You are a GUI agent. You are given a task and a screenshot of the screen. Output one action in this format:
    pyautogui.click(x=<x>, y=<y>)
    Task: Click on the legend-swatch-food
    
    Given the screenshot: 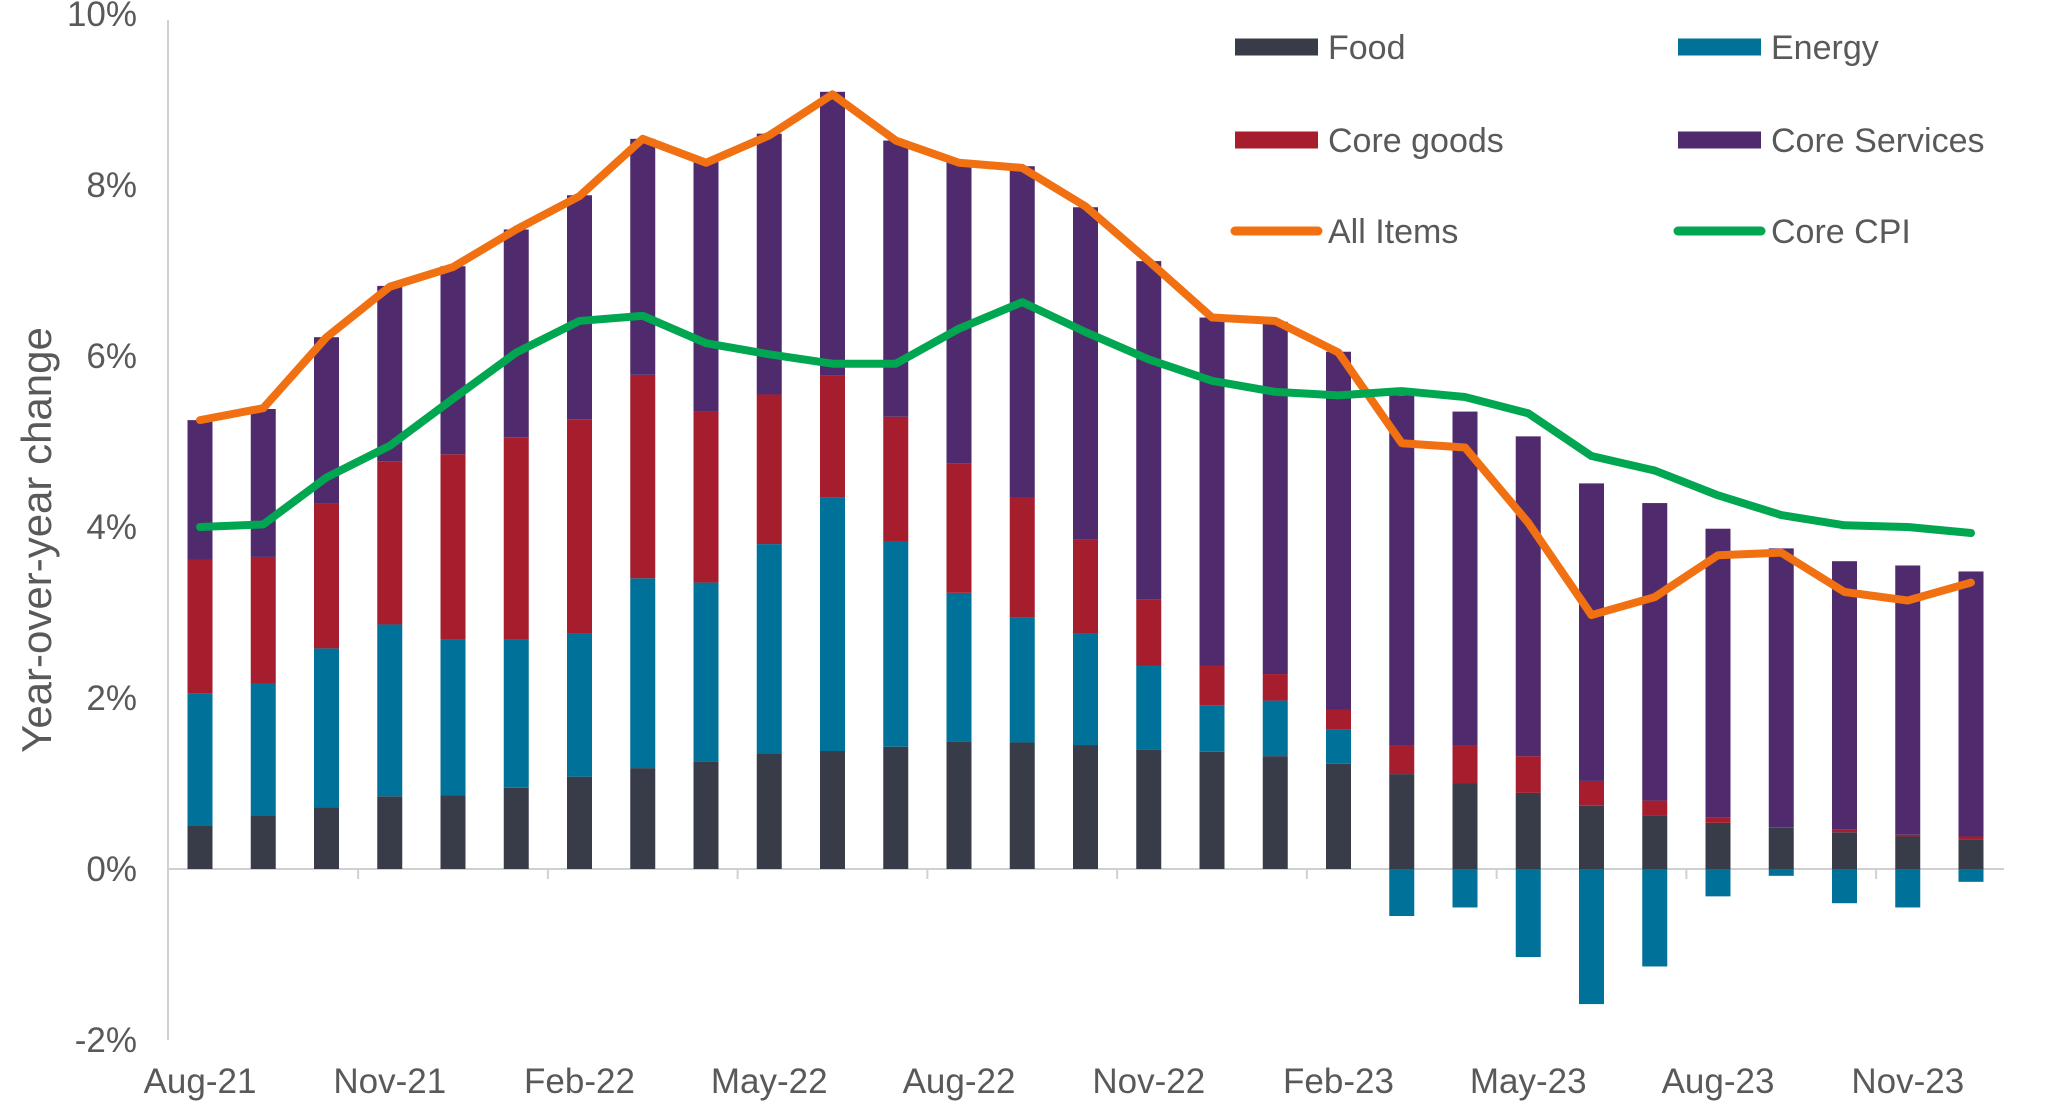 What is the action you would take?
    pyautogui.click(x=1276, y=47)
    